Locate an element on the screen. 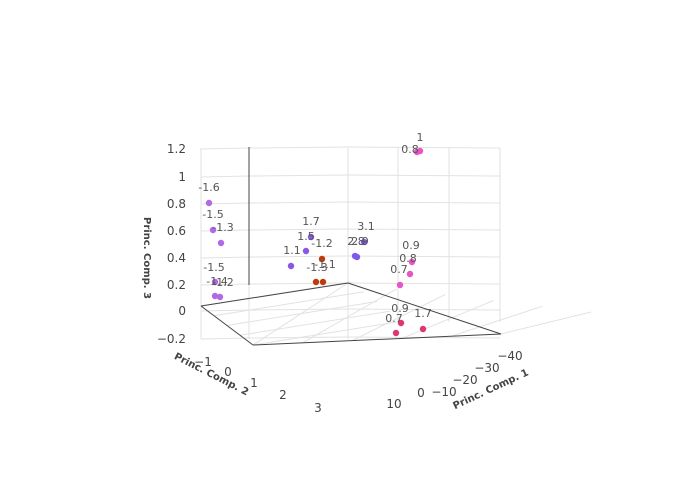  x-tick-label: −40 is located at coordinates (509, 356).